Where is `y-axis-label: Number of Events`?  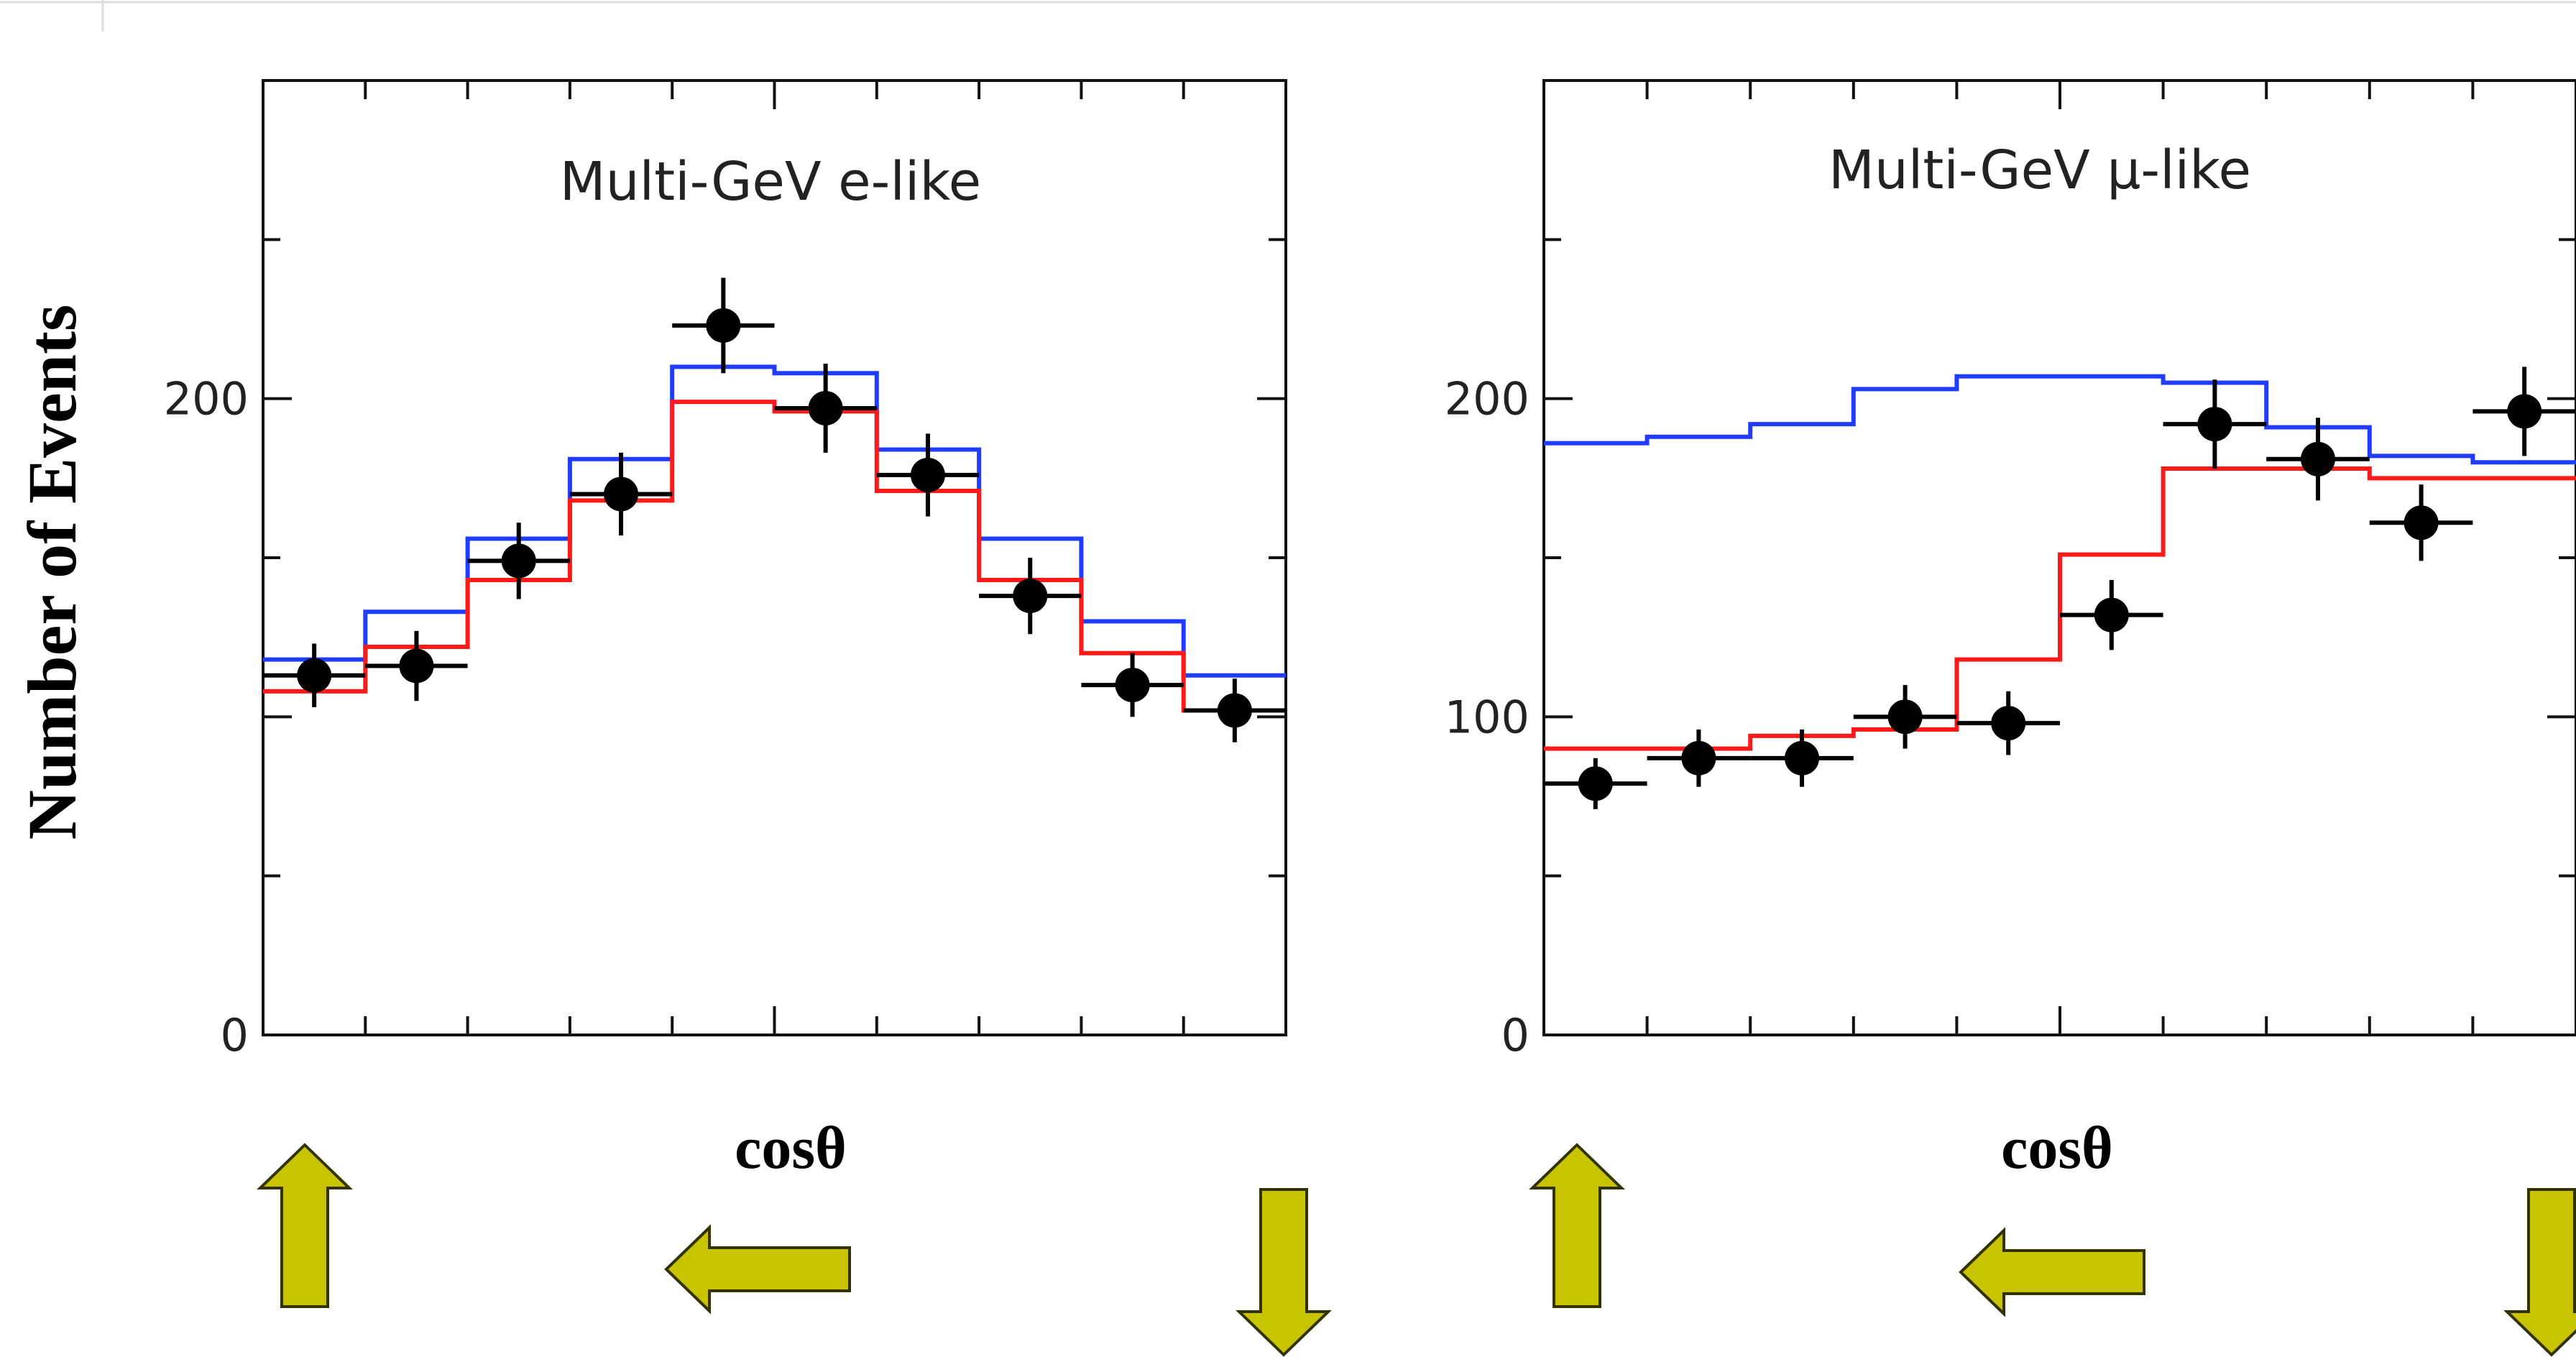
y-axis-label: Number of Events is located at coordinates (52, 572).